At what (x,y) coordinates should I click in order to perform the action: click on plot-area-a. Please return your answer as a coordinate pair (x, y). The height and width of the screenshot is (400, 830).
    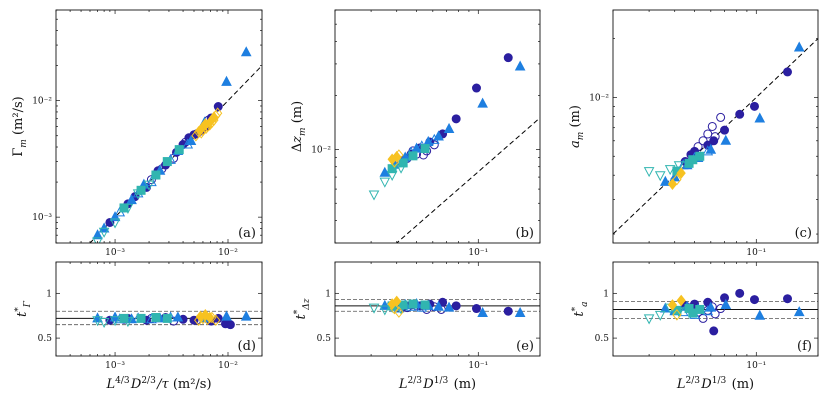
    Looking at the image, I should click on (175, 144).